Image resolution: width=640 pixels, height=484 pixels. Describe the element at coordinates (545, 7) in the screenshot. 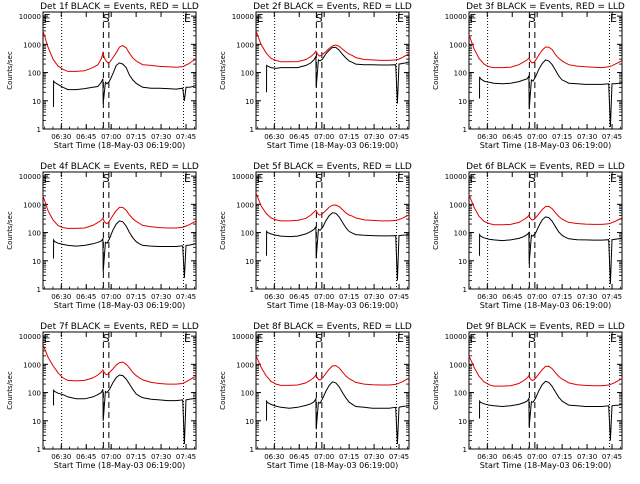

I see `panel-title: Det 3f BLACK = Events, RED = LLD` at that location.